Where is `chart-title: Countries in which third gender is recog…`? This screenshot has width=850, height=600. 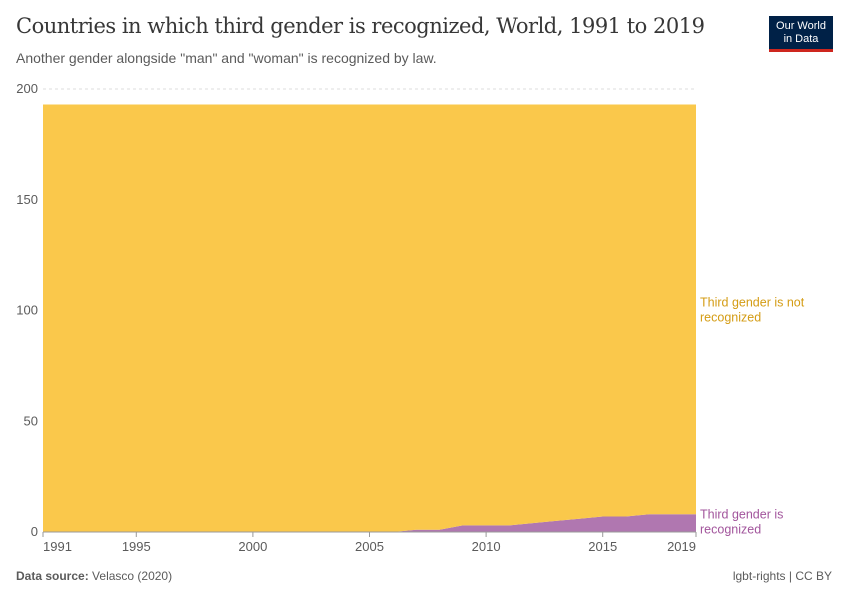
chart-title: Countries in which third gender is recog… is located at coordinates (360, 26).